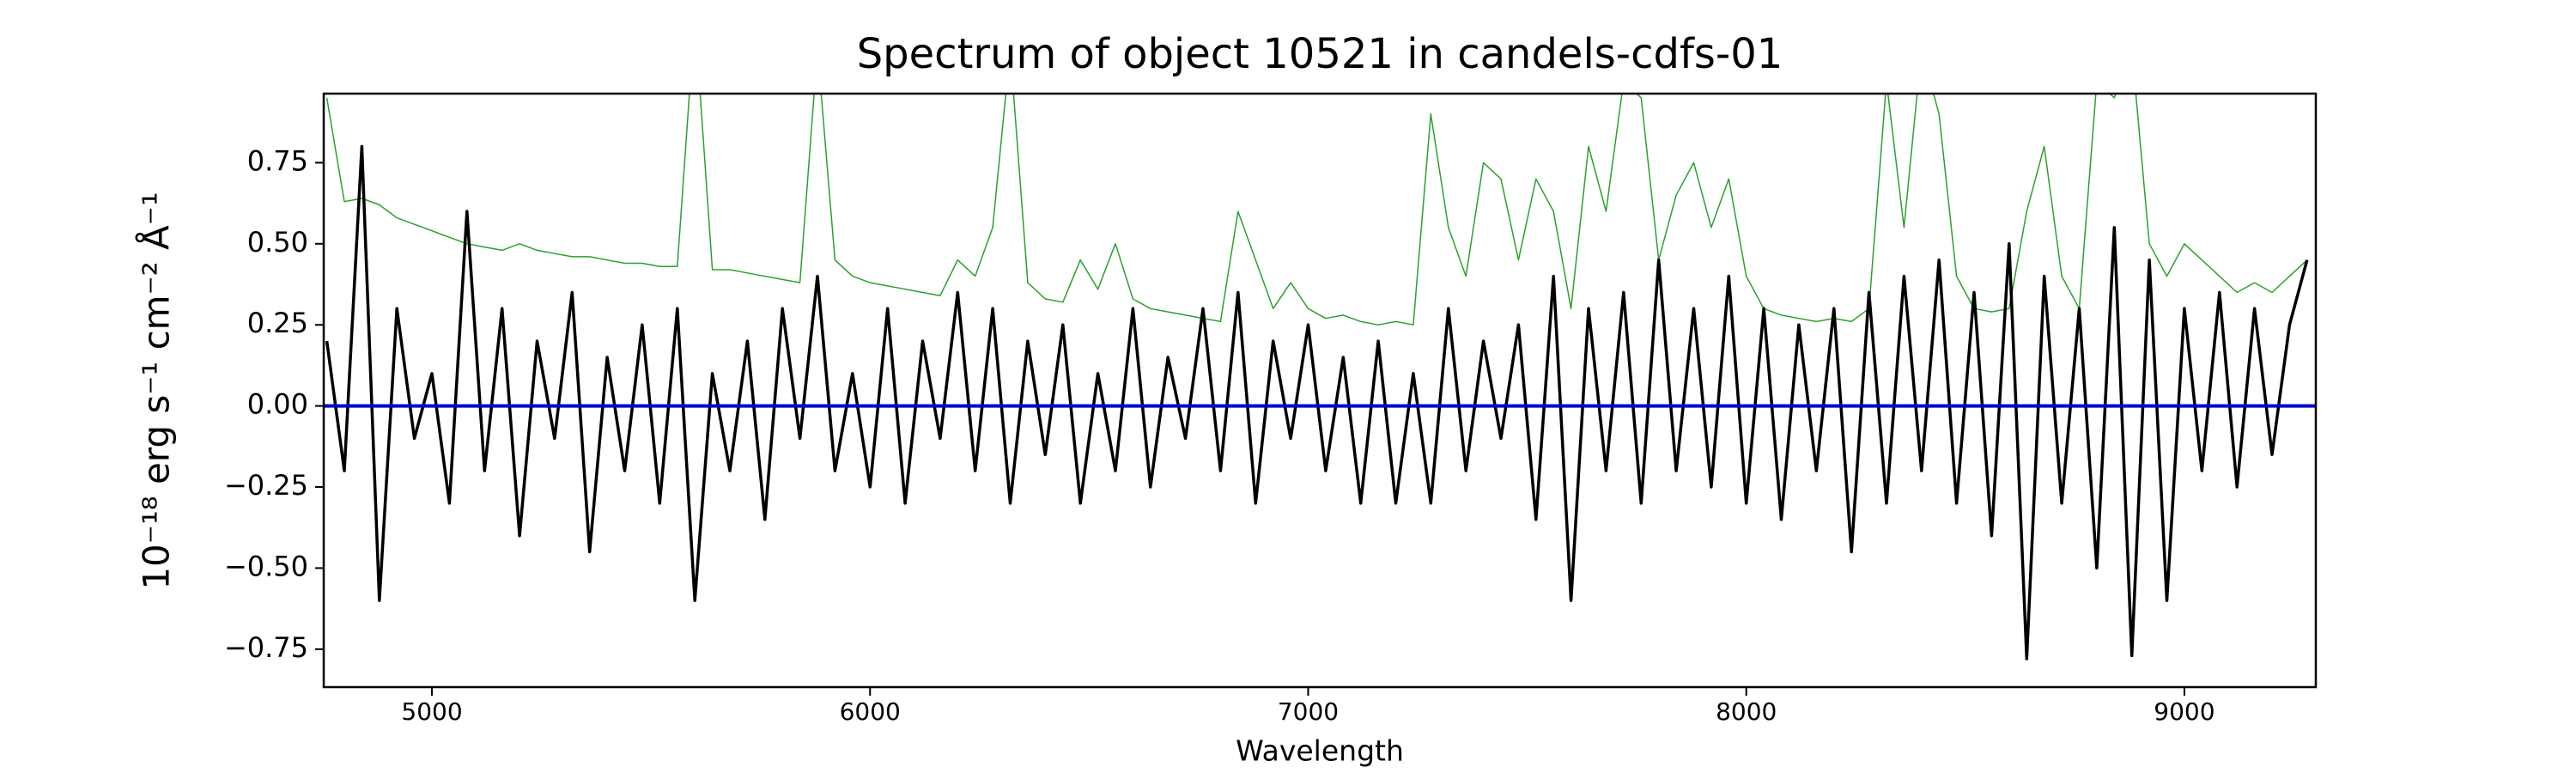 Image resolution: width=2576 pixels, height=773 pixels. I want to click on y-tick-label: 0.25, so click(278, 323).